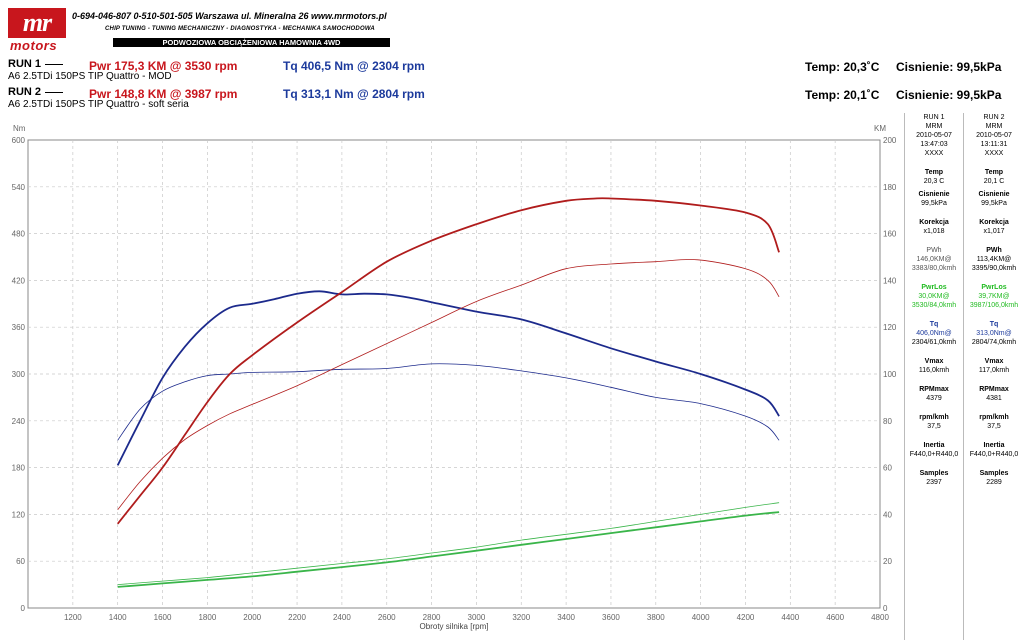 The image size is (1024, 640). I want to click on run2-pwrlos-label: PwrLos, so click(994, 287).